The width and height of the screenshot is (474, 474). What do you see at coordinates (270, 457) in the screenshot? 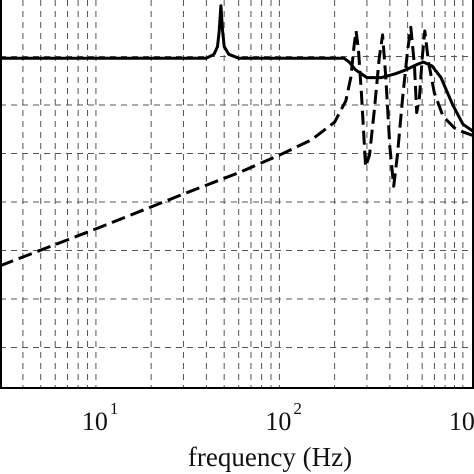
I see `x-axis-label: frequency (Hz)` at bounding box center [270, 457].